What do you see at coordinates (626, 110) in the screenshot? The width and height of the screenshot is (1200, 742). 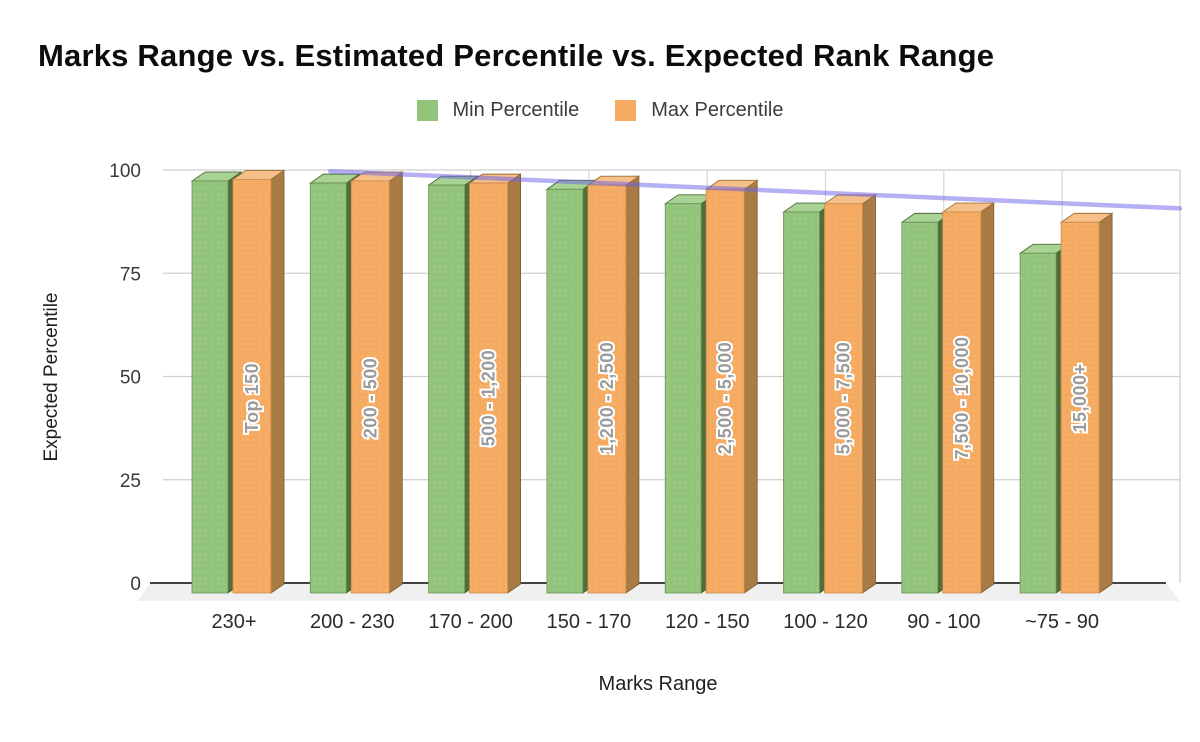 I see `legend-swatch-max-icon` at bounding box center [626, 110].